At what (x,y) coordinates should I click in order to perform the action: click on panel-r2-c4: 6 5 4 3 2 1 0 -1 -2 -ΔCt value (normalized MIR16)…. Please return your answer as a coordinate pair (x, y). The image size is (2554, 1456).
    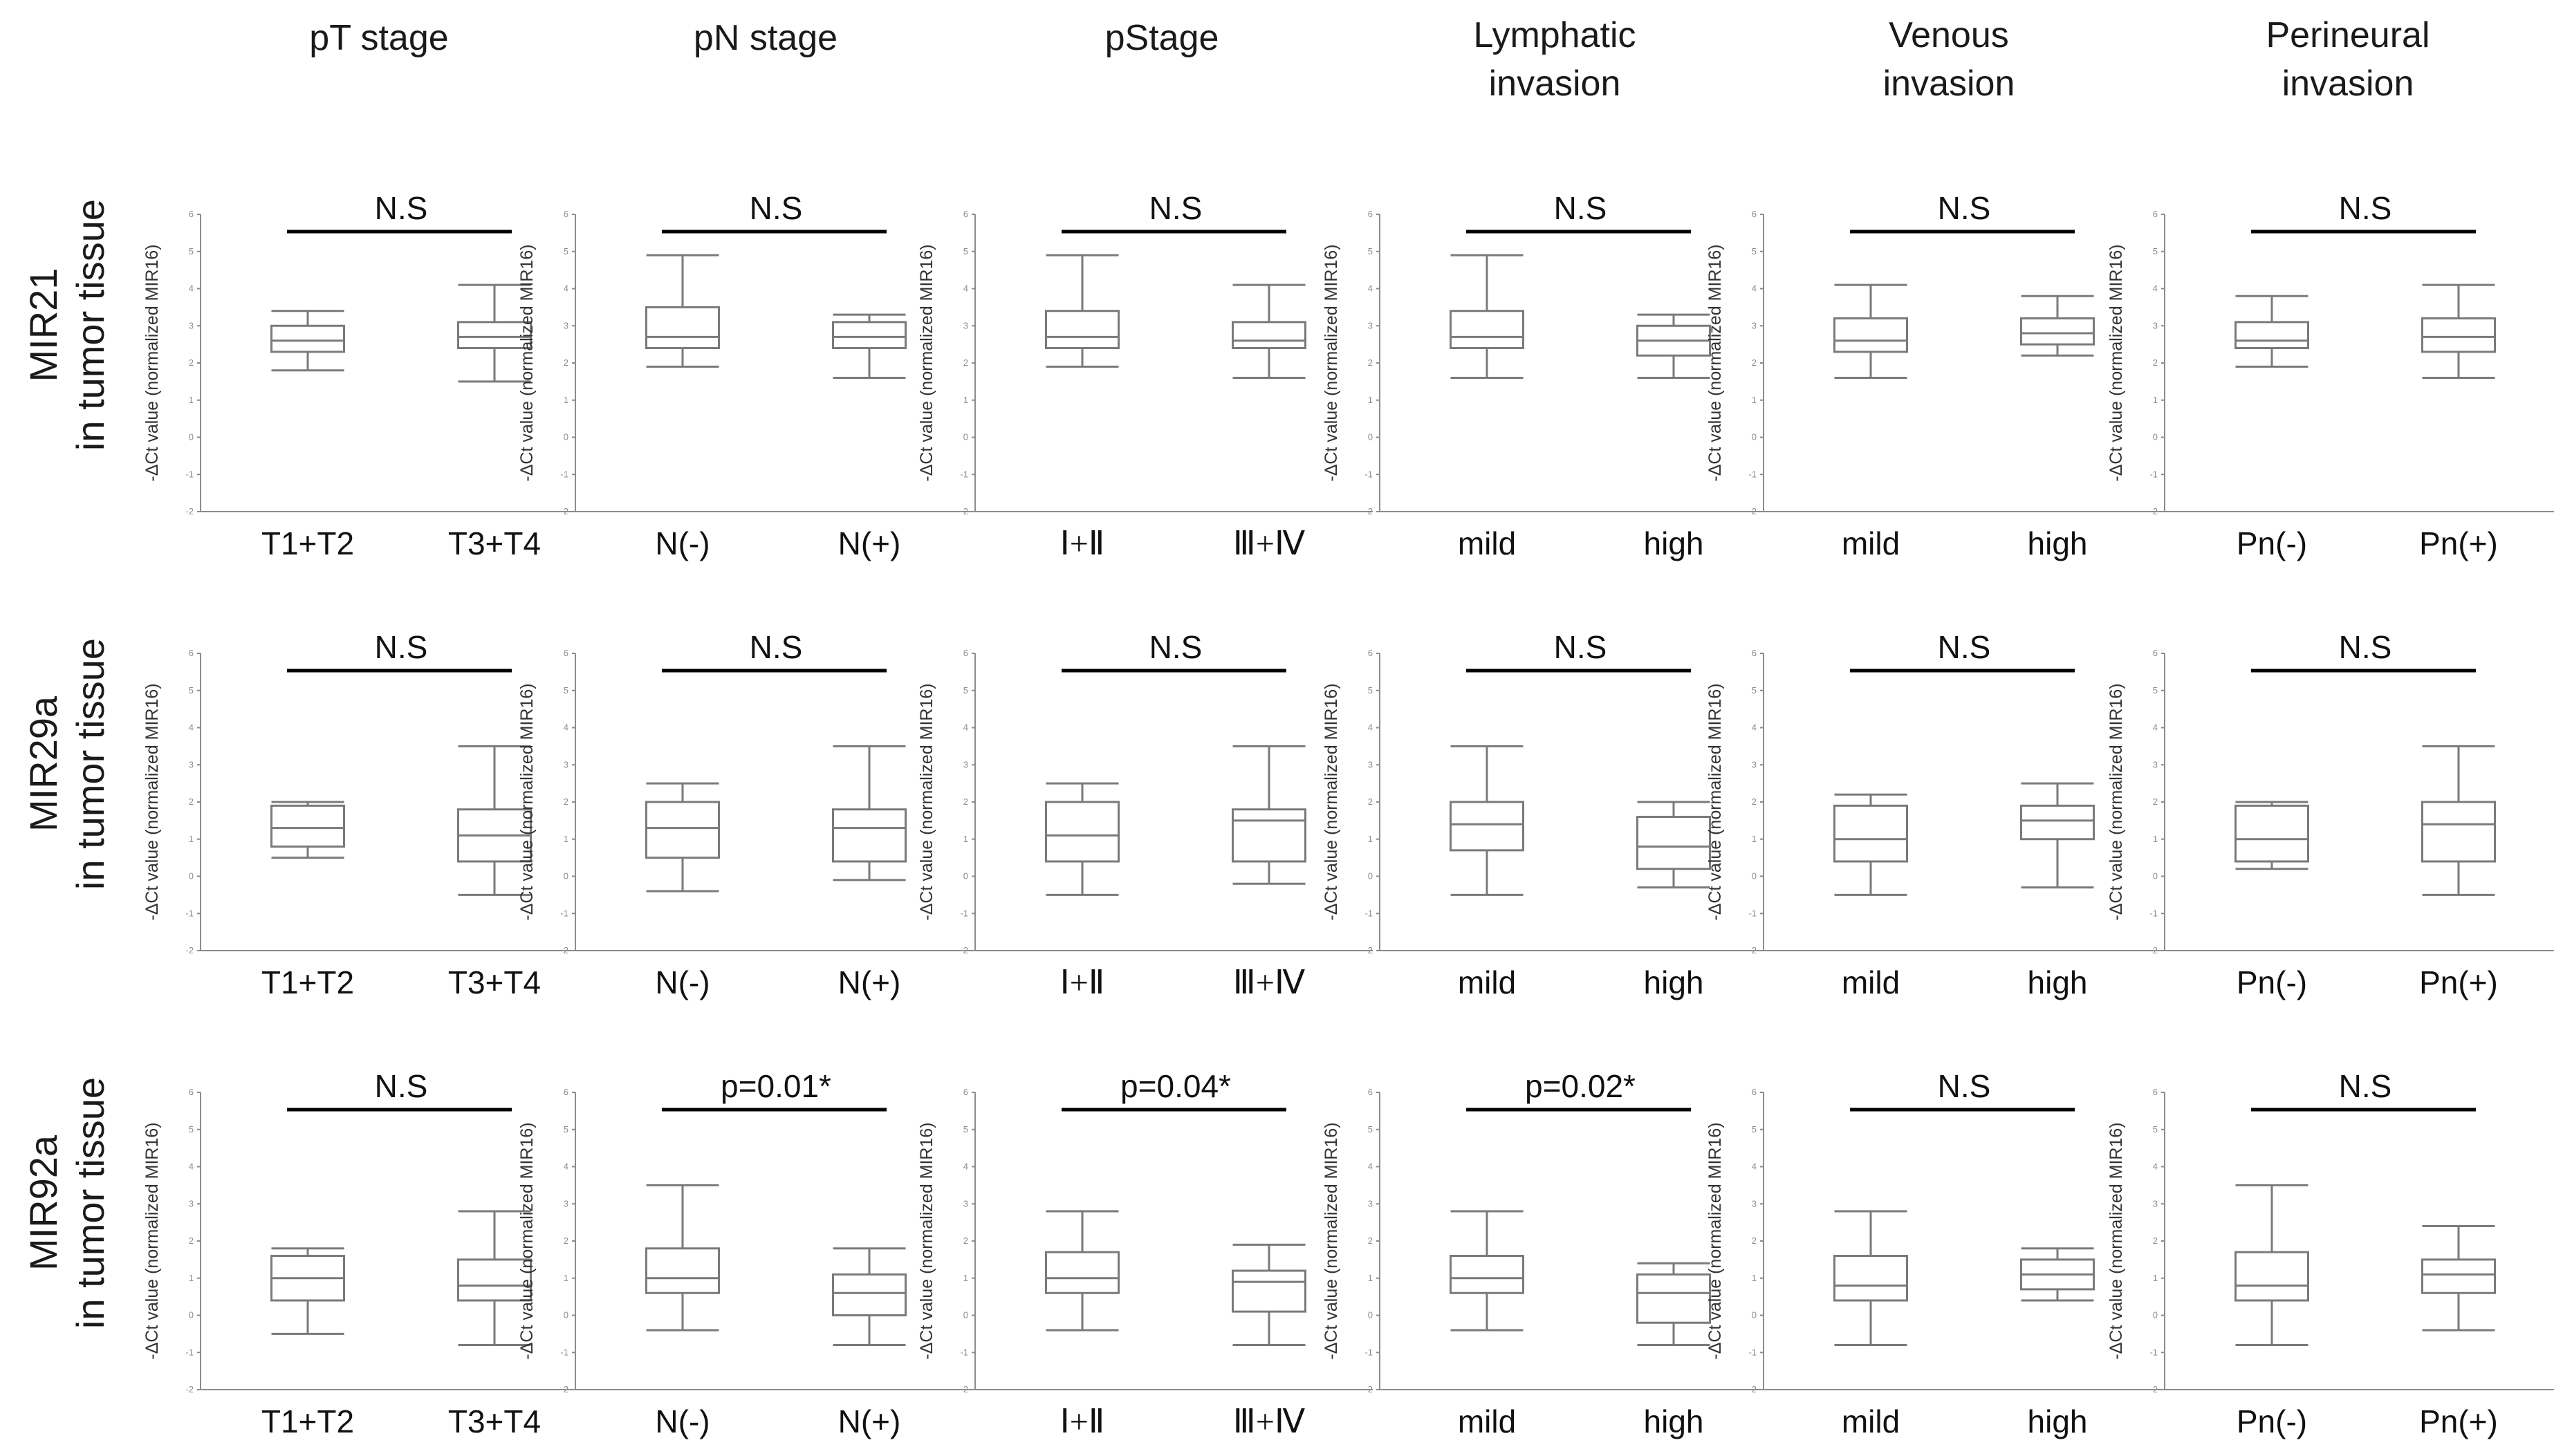
    Looking at the image, I should click on (1933, 1253).